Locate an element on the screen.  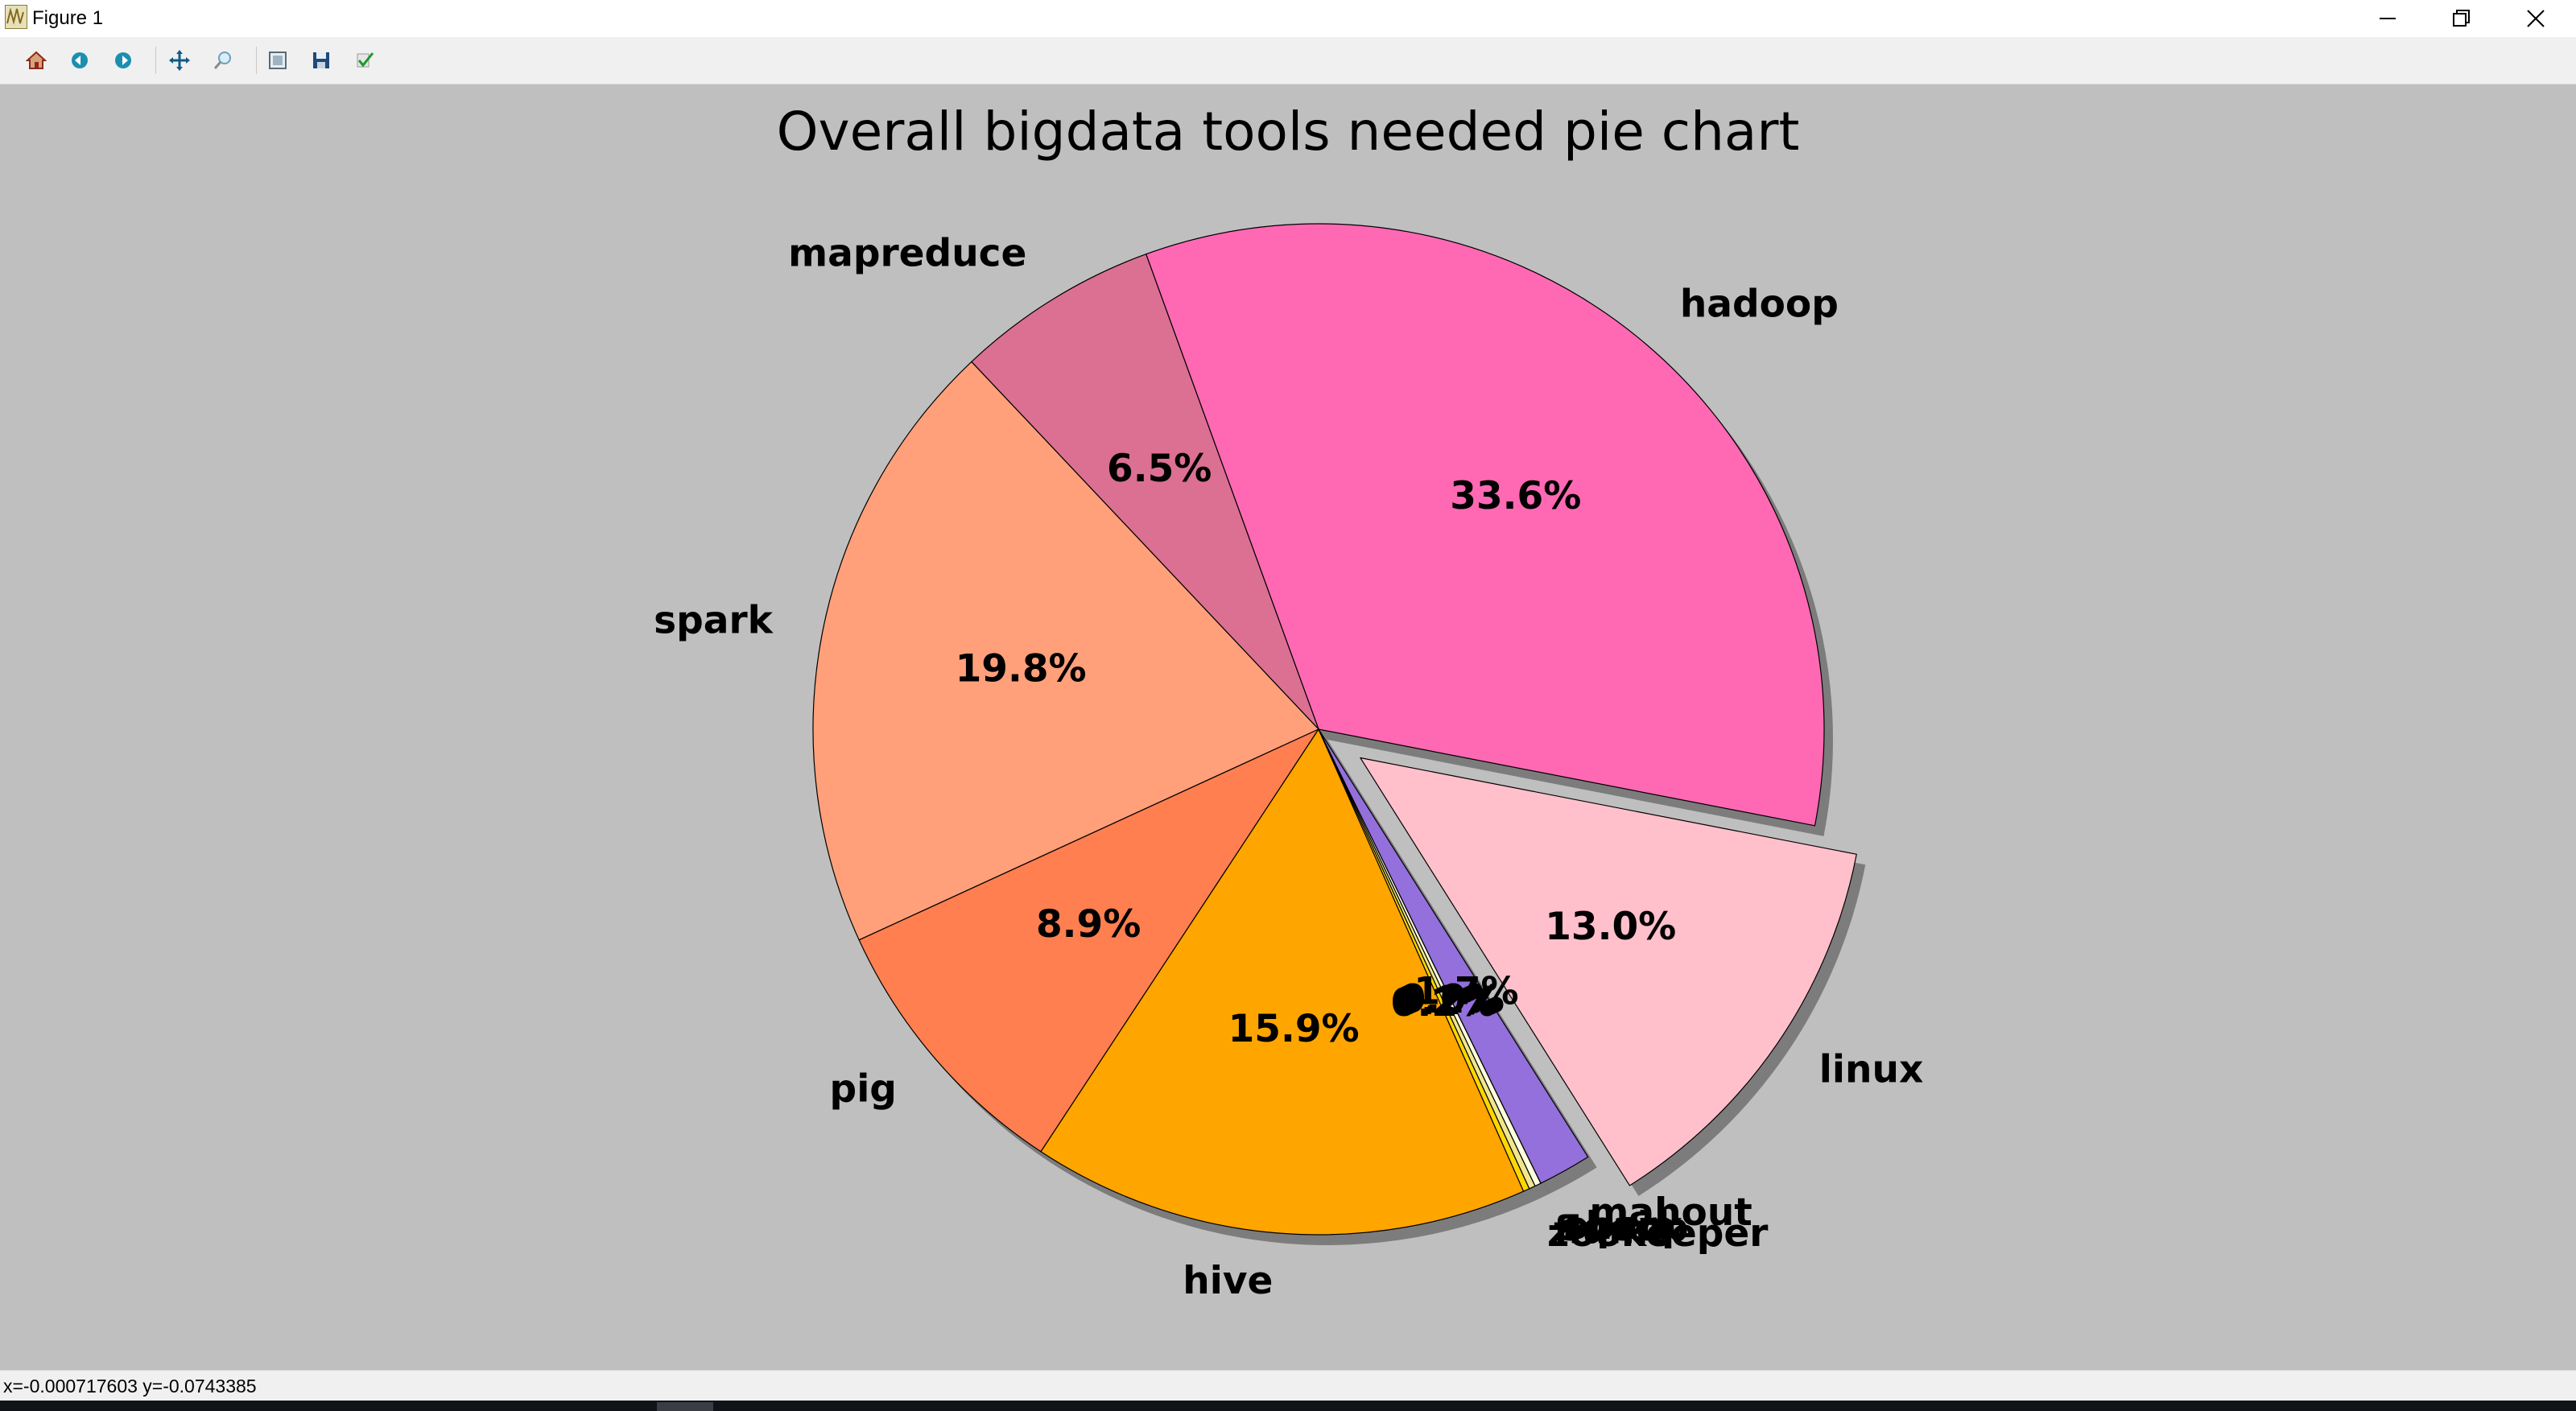
slice-percent-zookeeper: 0.2% is located at coordinates (1443, 1003).